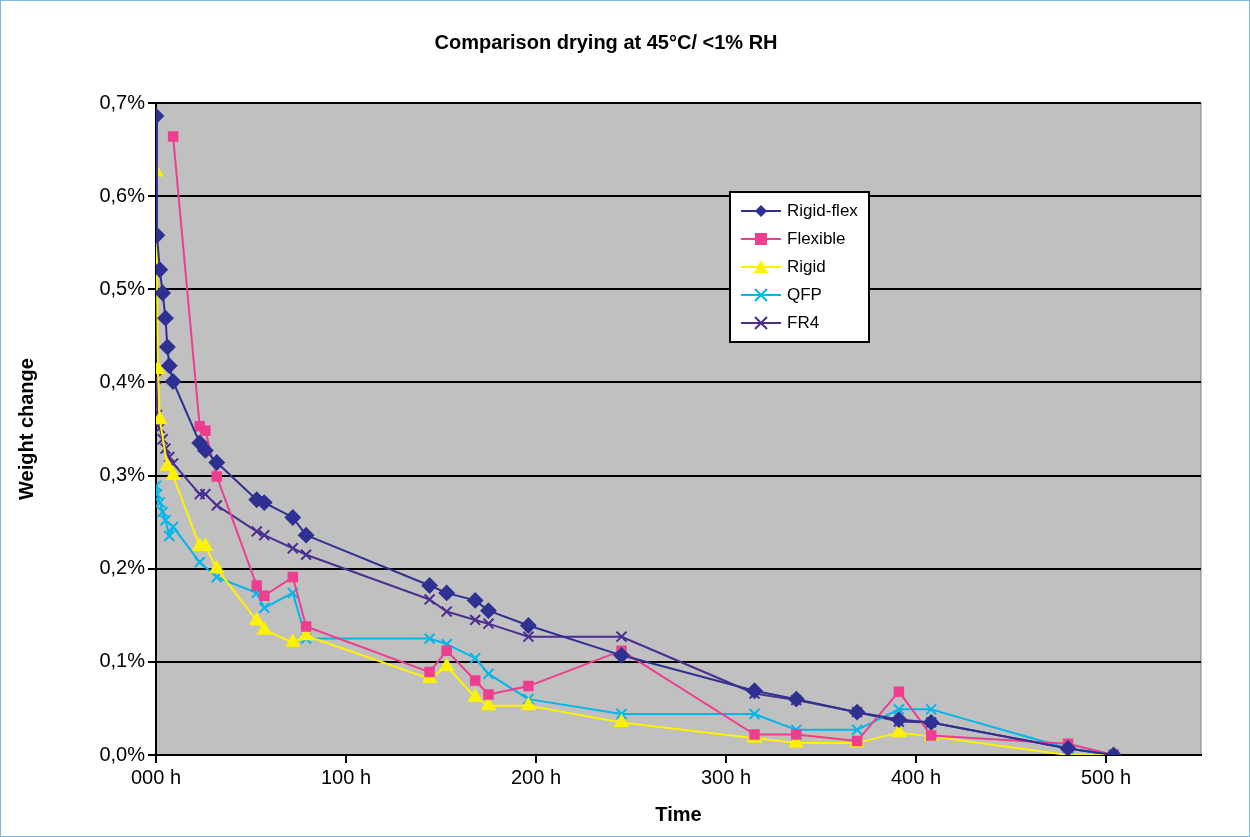 This screenshot has height=837, width=1250. I want to click on legend-label: Rigid, so click(806, 267).